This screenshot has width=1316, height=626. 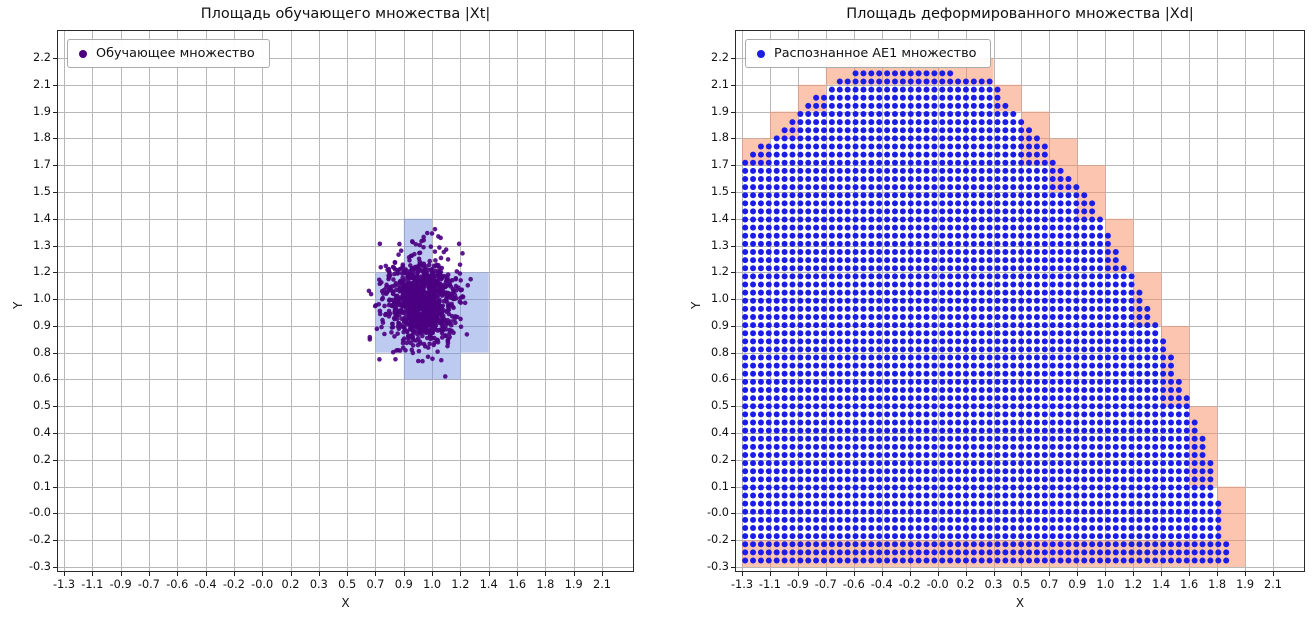 What do you see at coordinates (720, 84) in the screenshot?
I see `y-tick-label: 2.1` at bounding box center [720, 84].